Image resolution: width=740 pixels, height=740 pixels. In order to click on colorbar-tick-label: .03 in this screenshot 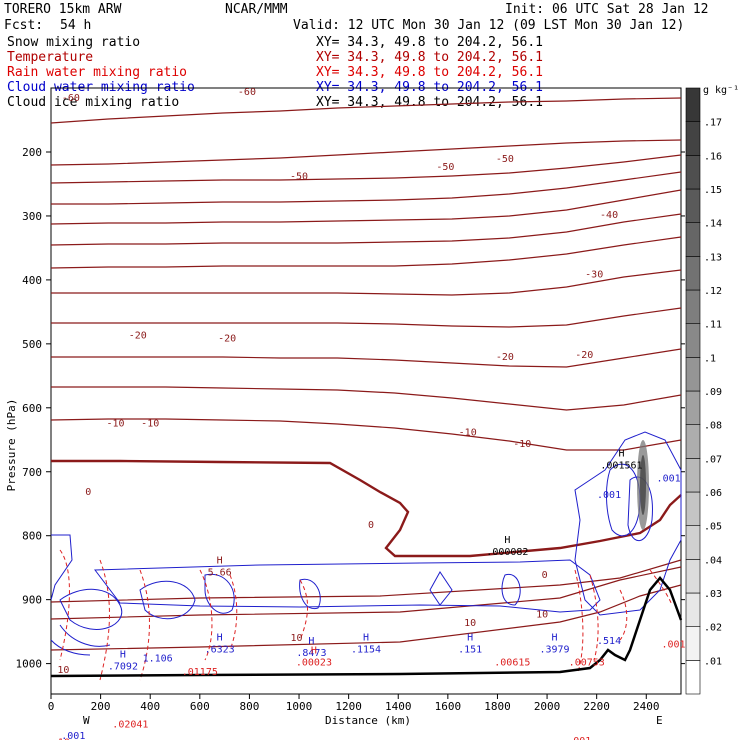, I will do `click(713, 594)`.